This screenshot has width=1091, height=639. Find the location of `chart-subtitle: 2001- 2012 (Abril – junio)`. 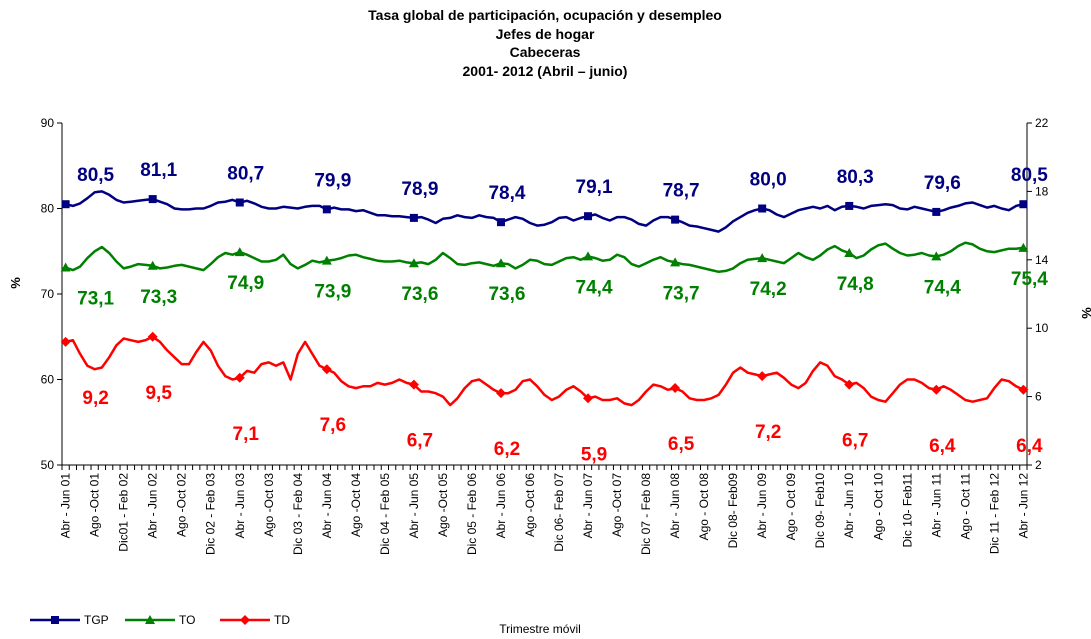

chart-subtitle: 2001- 2012 (Abril – junio) is located at coordinates (545, 71).